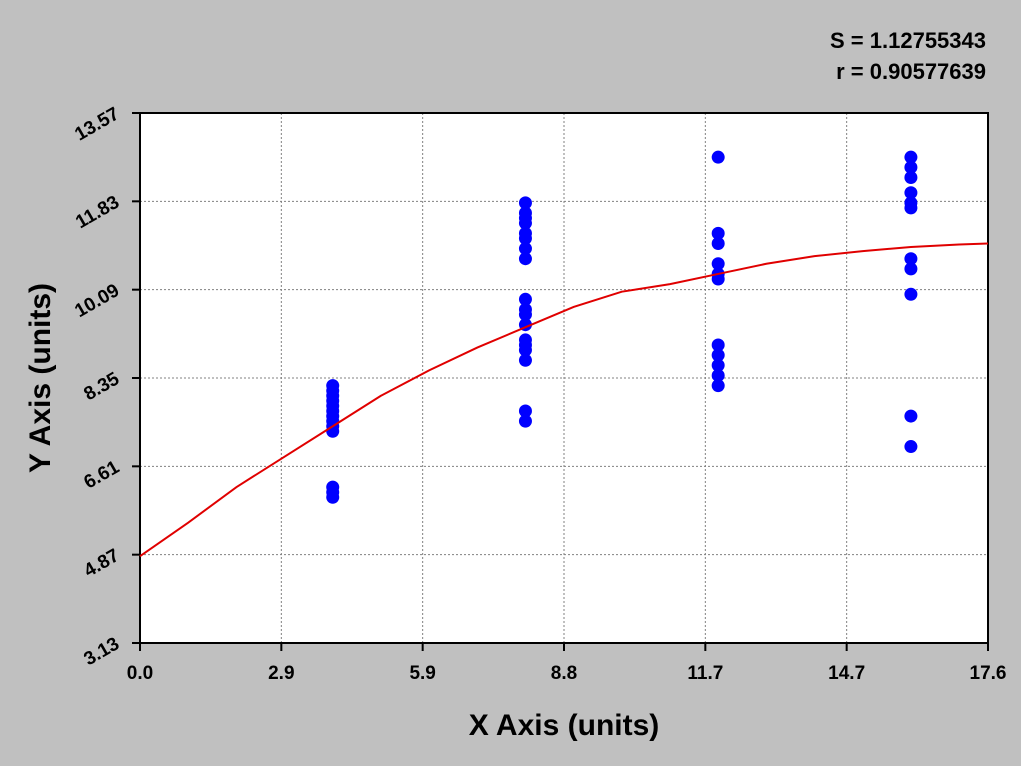  What do you see at coordinates (564, 725) in the screenshot?
I see `x-axis-label: X Axis (units)` at bounding box center [564, 725].